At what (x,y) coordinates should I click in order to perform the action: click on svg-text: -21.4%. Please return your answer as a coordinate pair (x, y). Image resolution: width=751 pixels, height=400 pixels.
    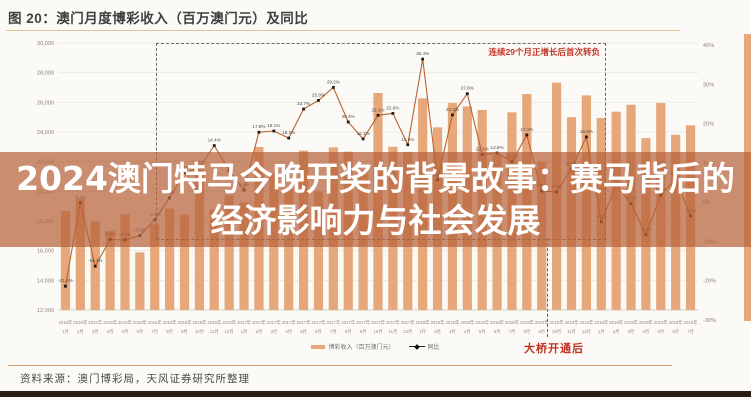
    Looking at the image, I should click on (65, 280).